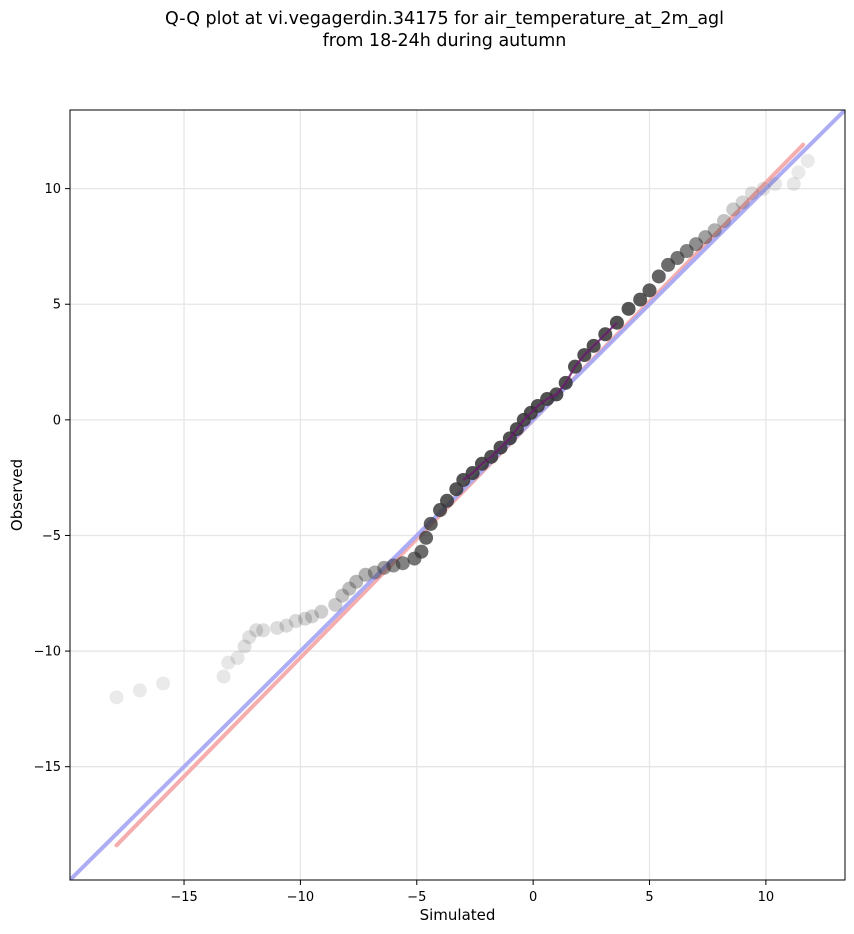 The height and width of the screenshot is (934, 854). What do you see at coordinates (444, 41) in the screenshot?
I see `chart-subtitle: from 18-24h during autumn` at bounding box center [444, 41].